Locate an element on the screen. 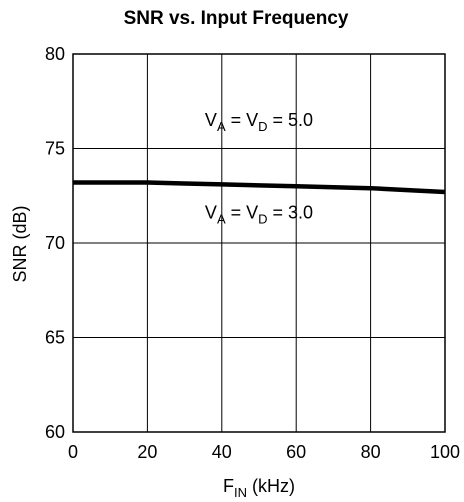  y-tick-label: 70 is located at coordinates (55, 243).